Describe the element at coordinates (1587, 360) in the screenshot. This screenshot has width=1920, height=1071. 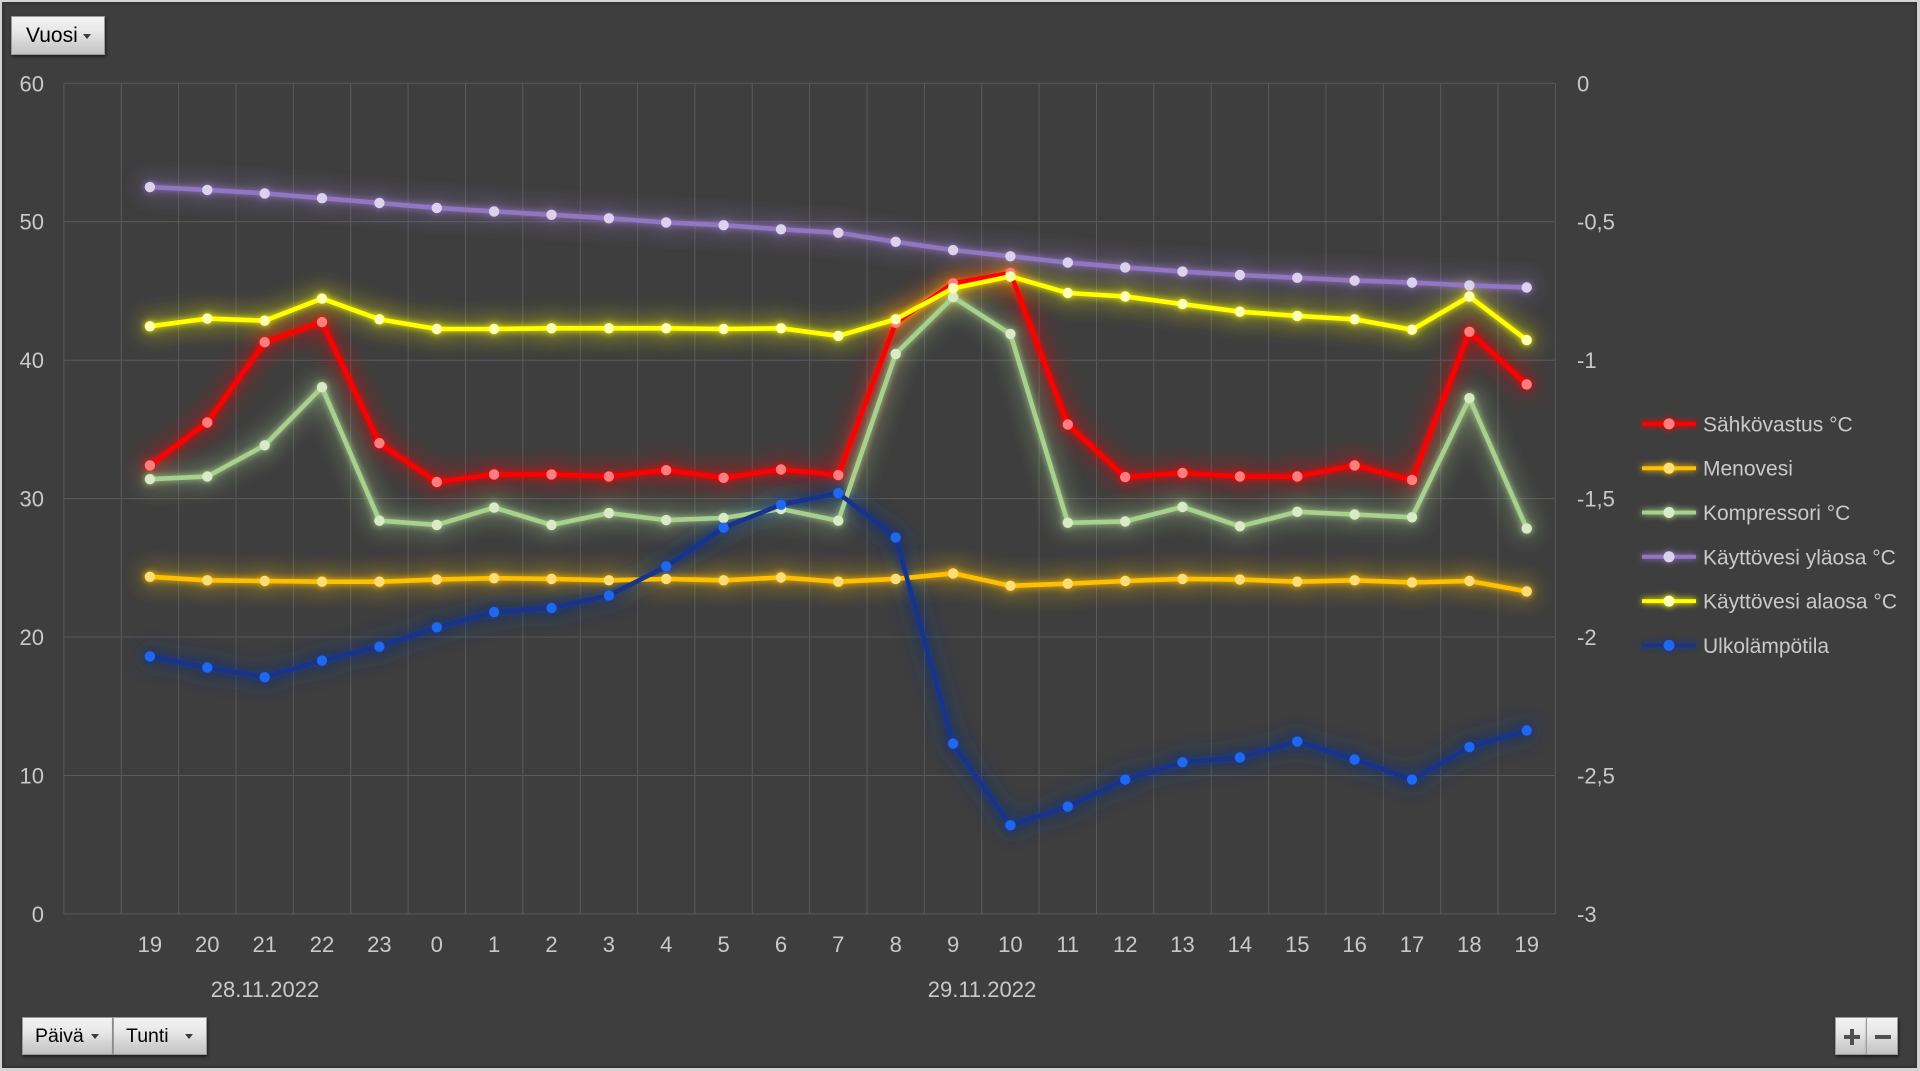
I see `svg-text: -1` at that location.